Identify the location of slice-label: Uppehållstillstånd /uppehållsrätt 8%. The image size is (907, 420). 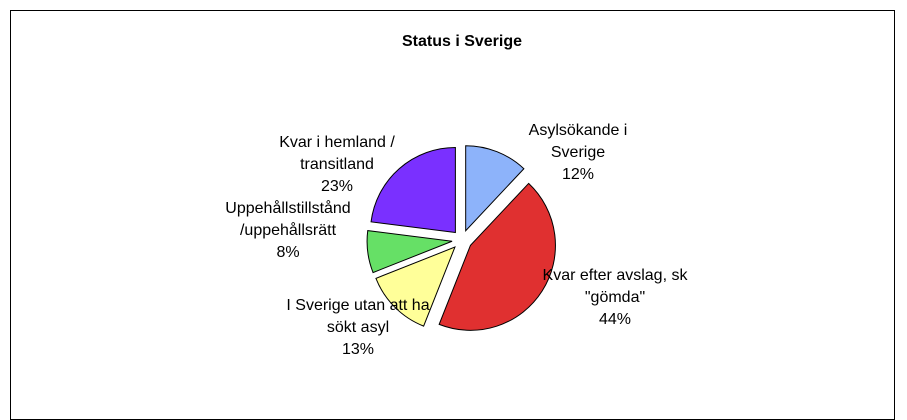
(288, 231).